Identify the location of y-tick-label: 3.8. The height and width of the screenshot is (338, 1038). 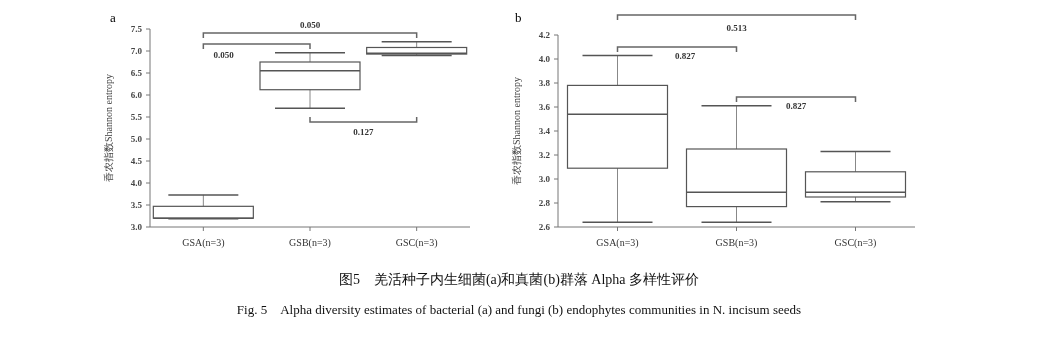
(544, 83).